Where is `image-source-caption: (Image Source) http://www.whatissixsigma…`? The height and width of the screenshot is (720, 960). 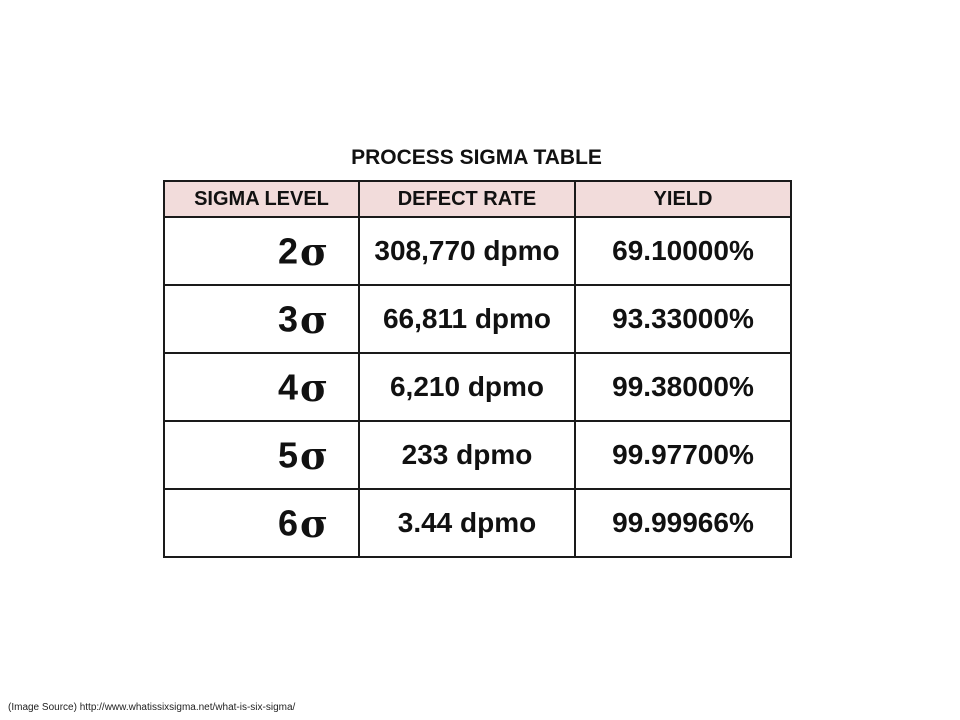
image-source-caption: (Image Source) http://www.whatissixsigma… is located at coordinates (152, 707).